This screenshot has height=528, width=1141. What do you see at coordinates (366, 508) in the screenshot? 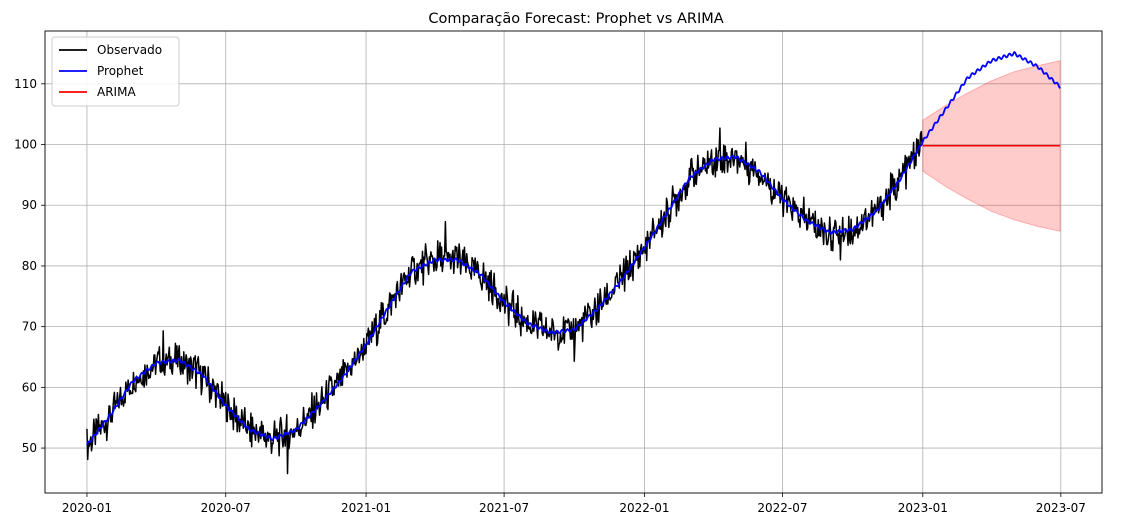
I see `x-tick-label: 2021-01` at bounding box center [366, 508].